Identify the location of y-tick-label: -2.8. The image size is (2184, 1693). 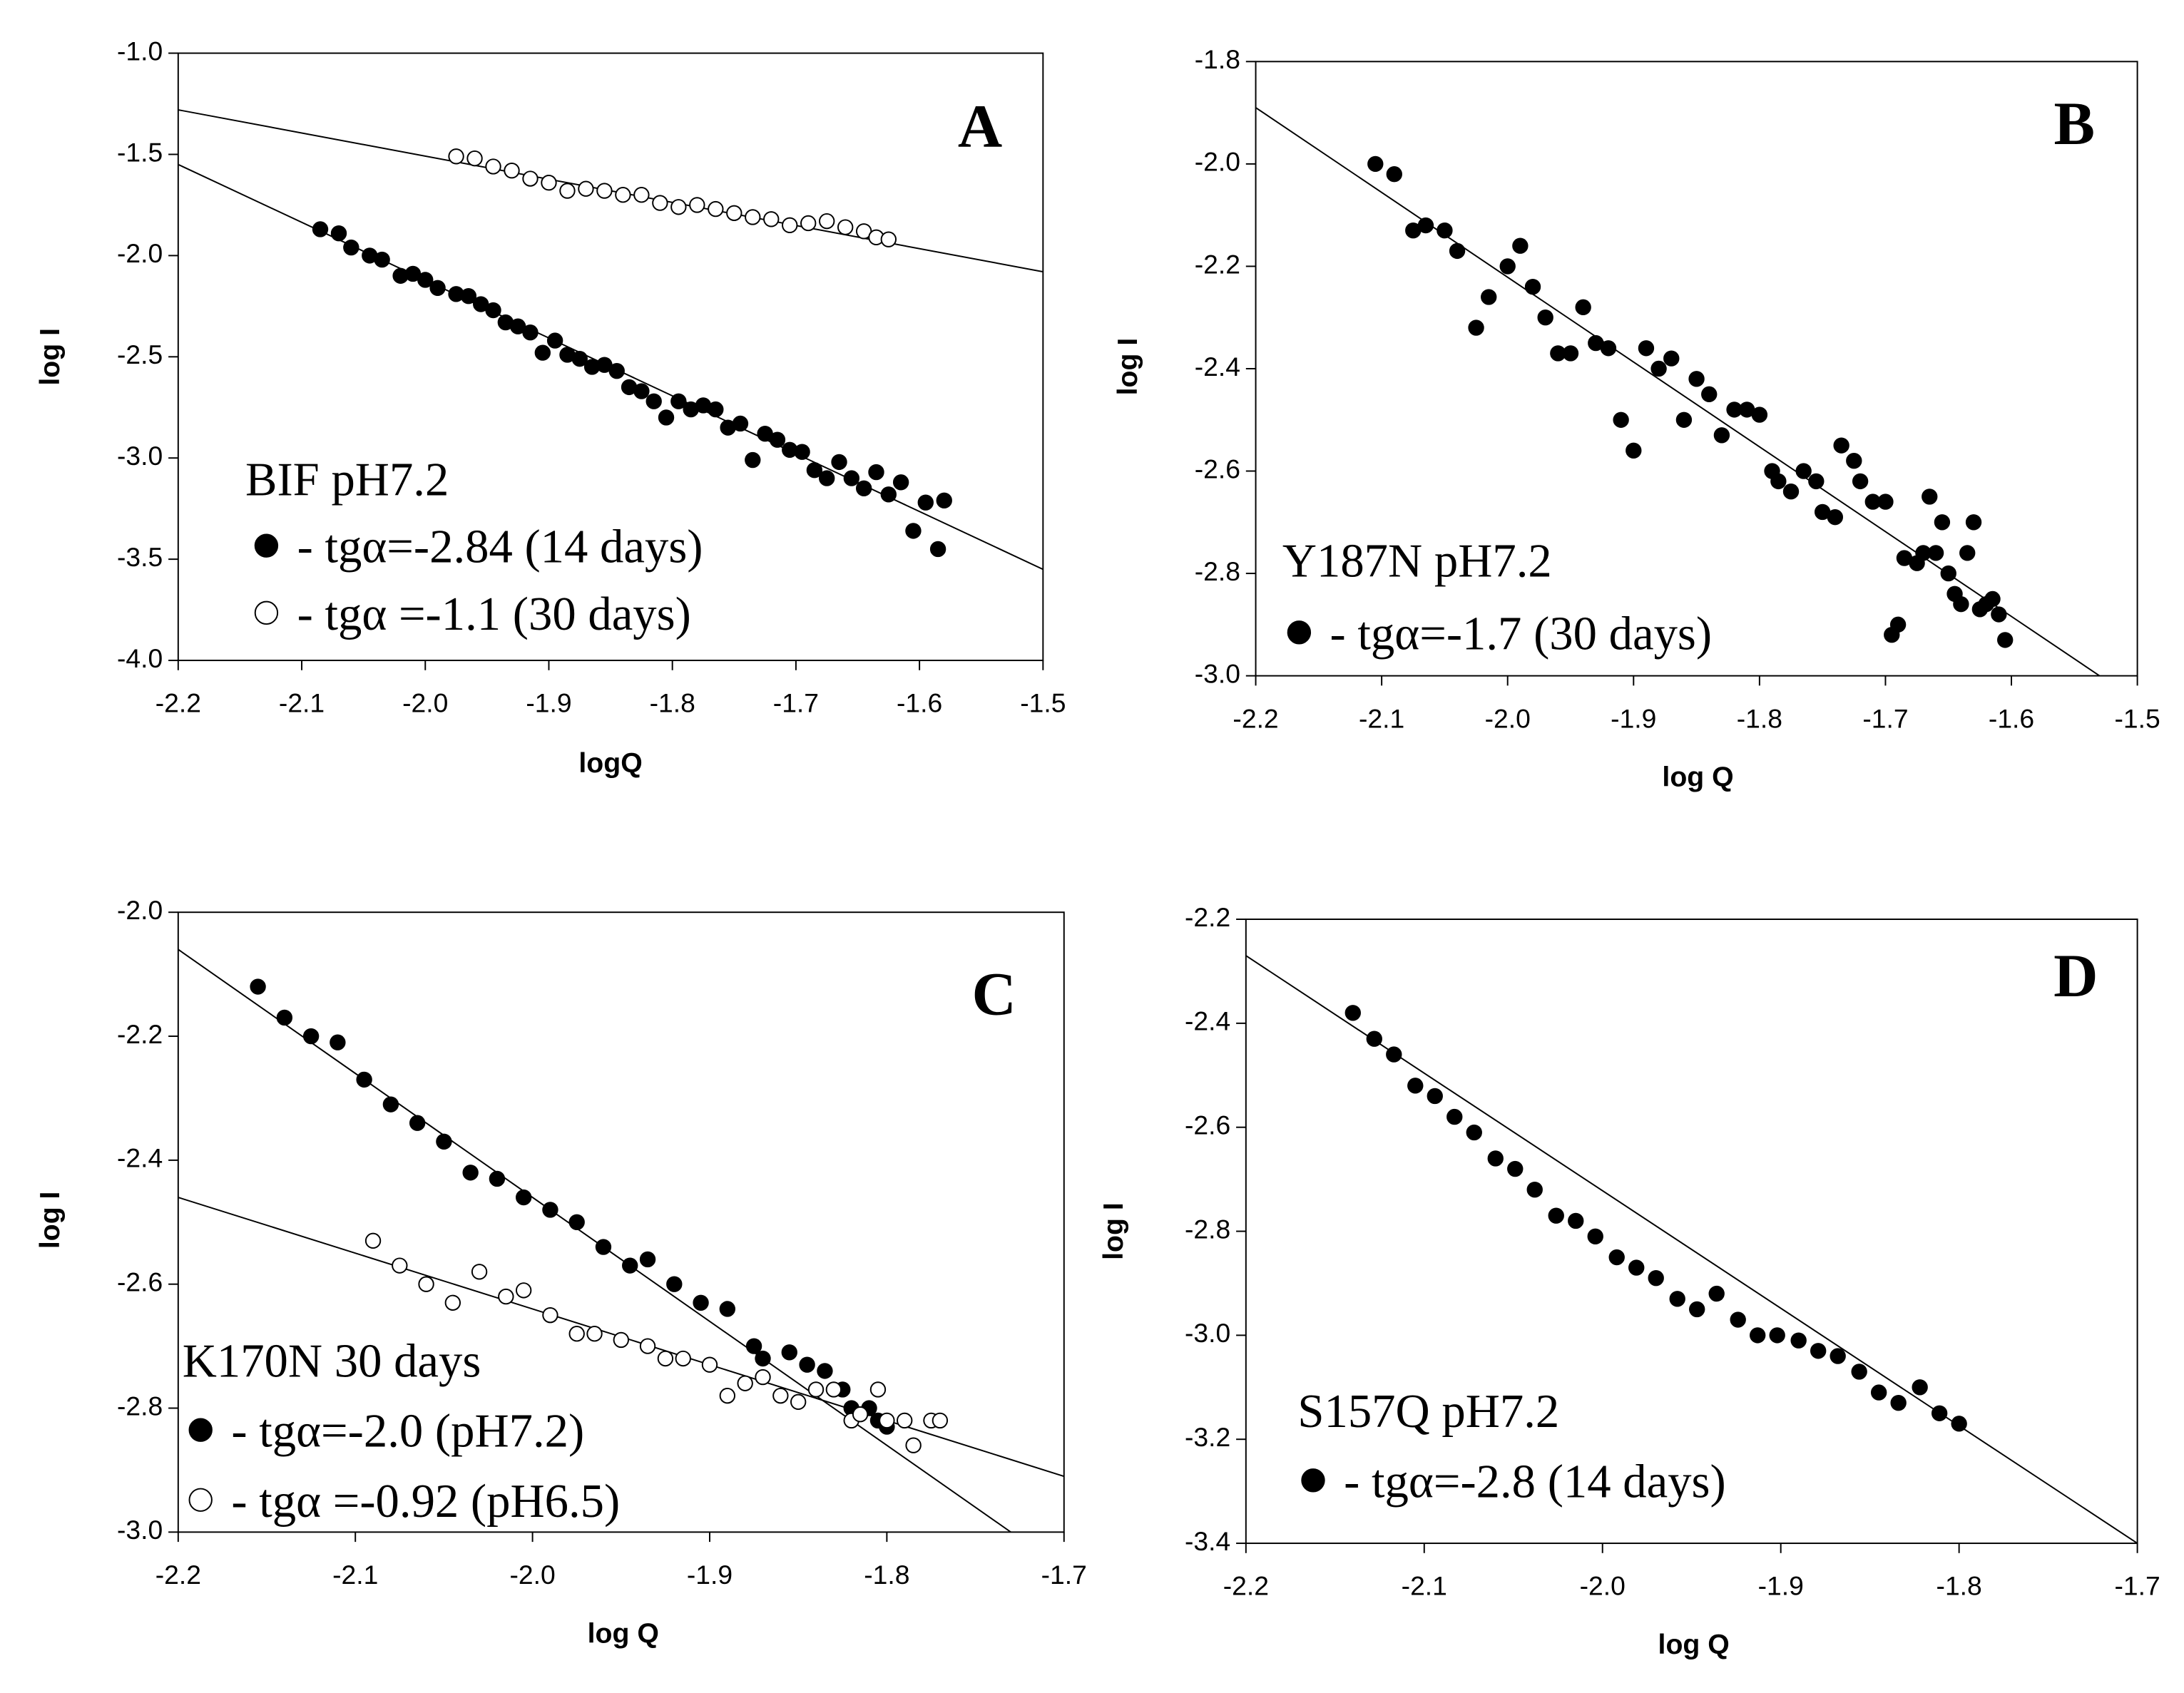
(1217, 571).